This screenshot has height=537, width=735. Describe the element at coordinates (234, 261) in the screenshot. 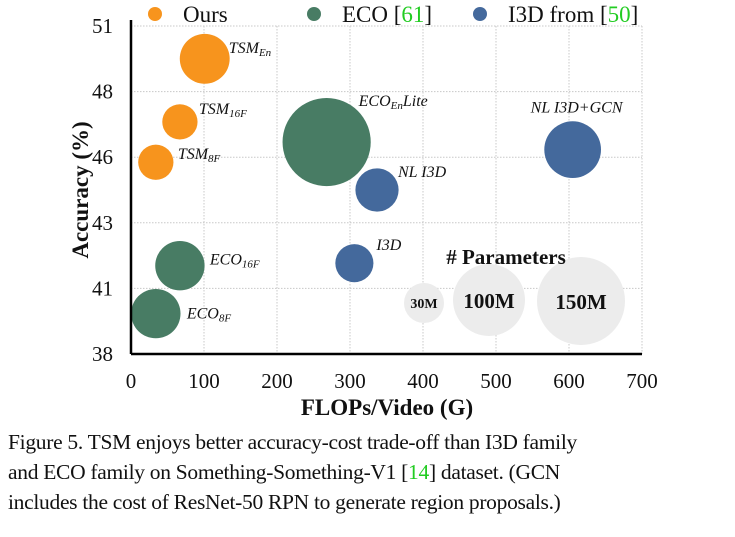

I see `point-label: ECO16F` at that location.